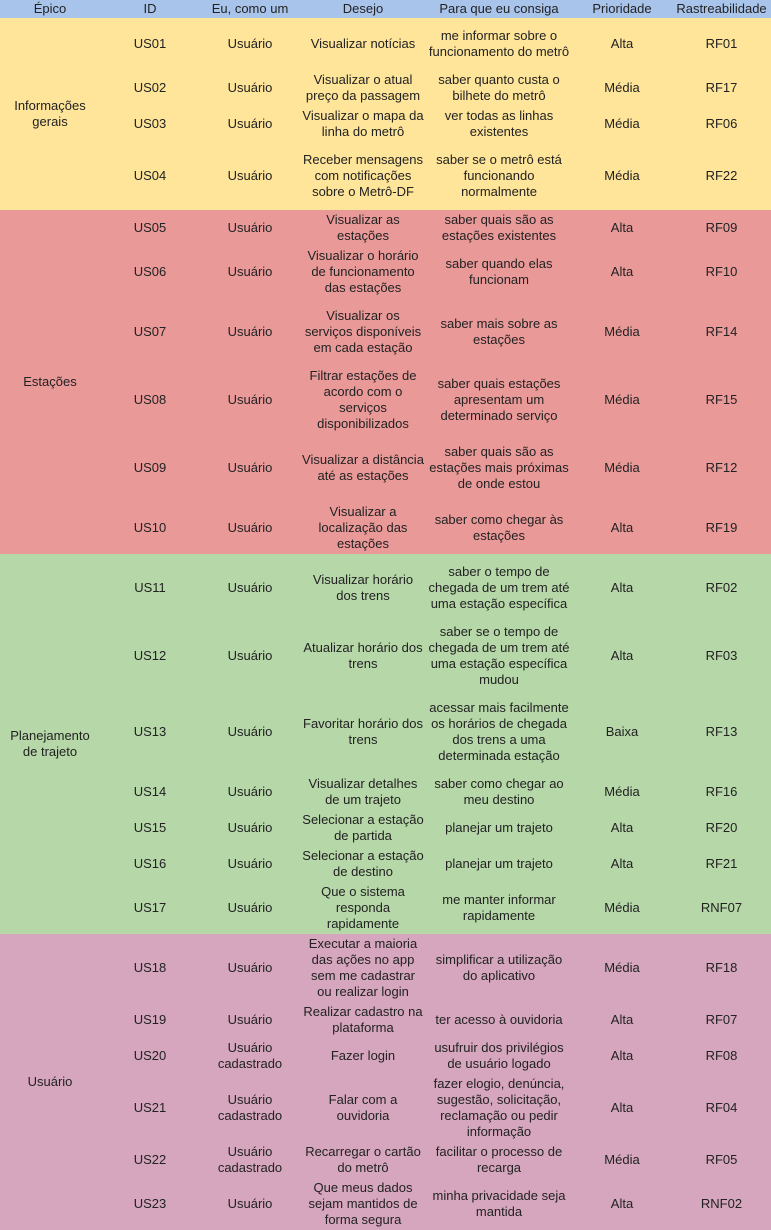  Describe the element at coordinates (150, 1020) in the screenshot. I see `id-cell: US19` at that location.